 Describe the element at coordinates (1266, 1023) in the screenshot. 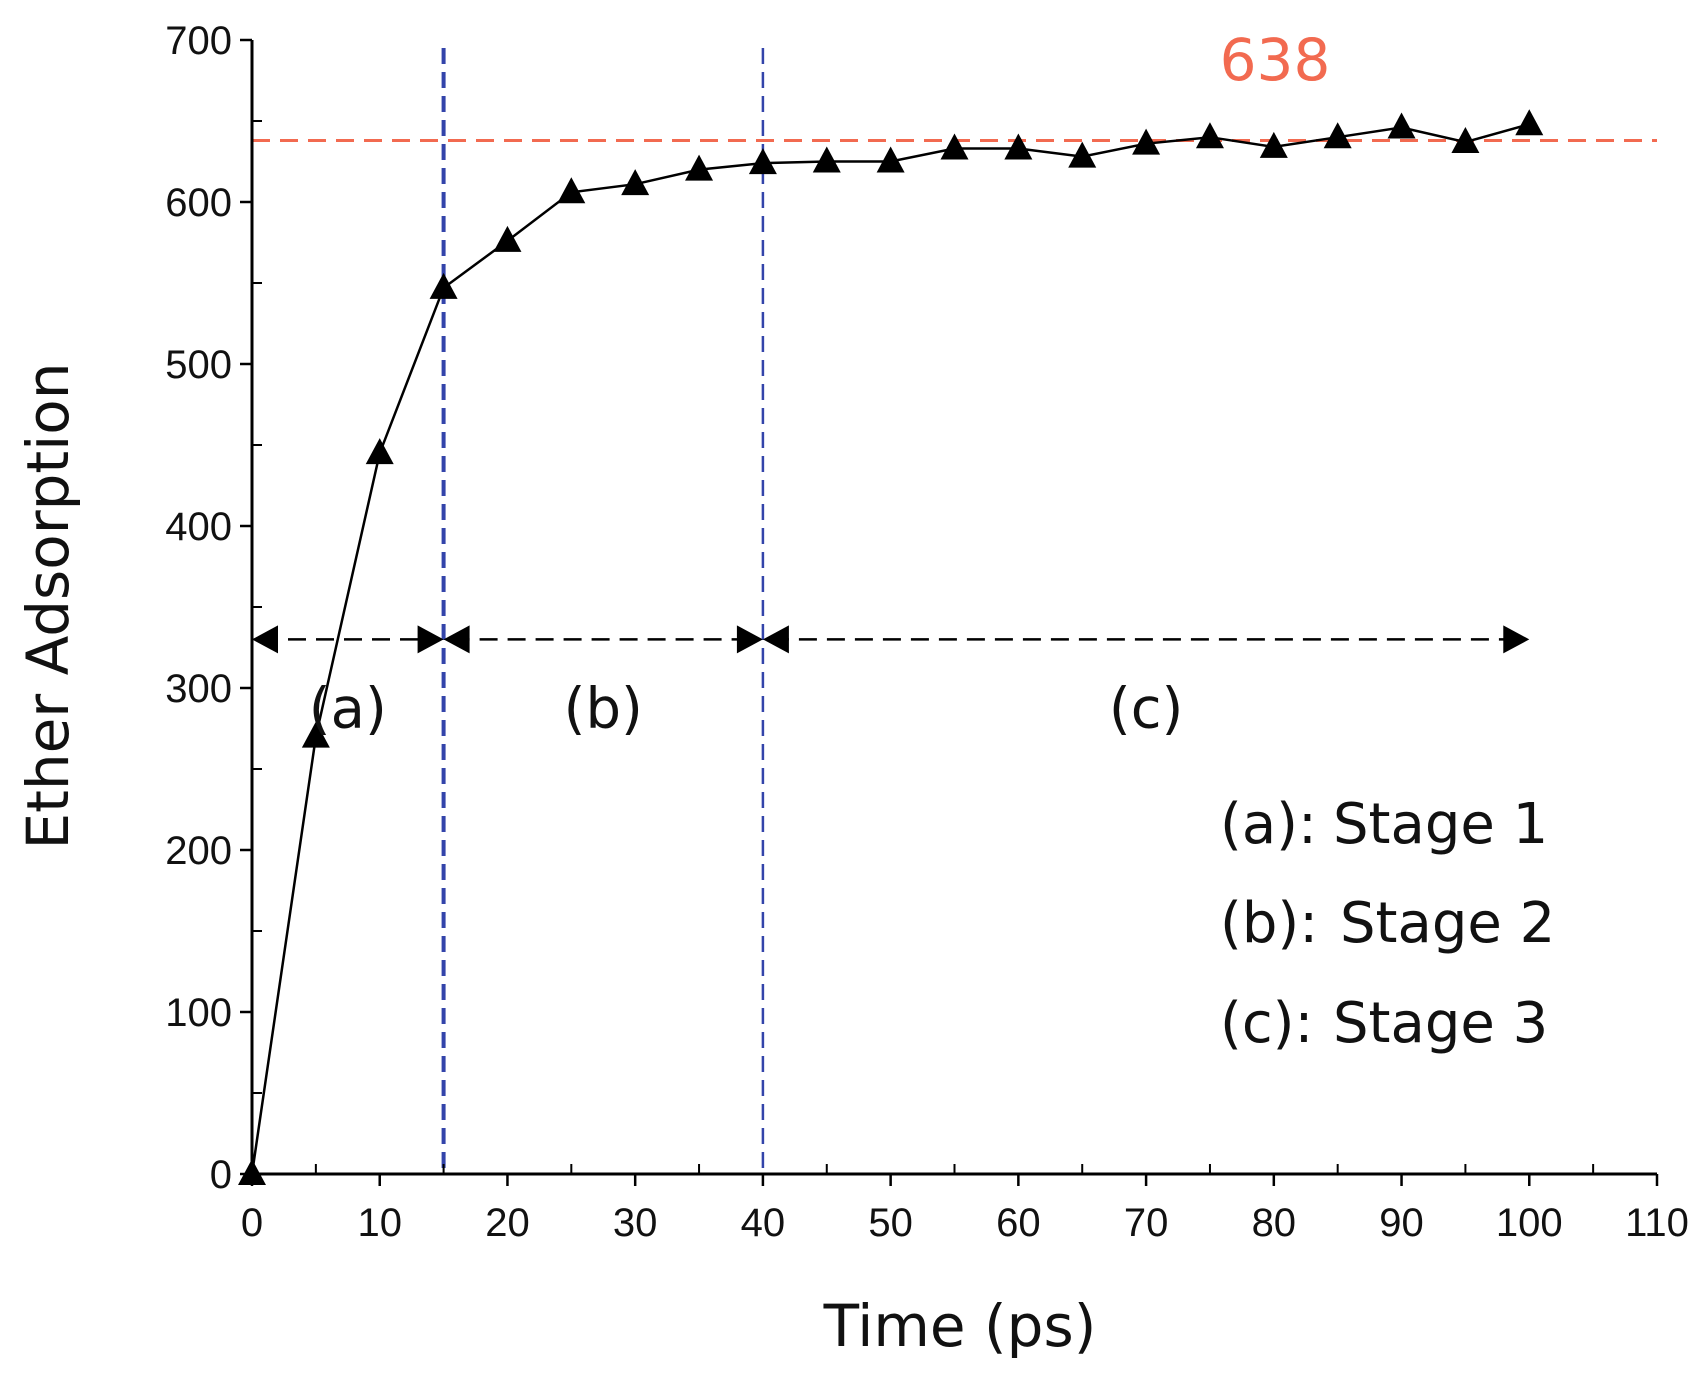

I see `legend-key: (c):` at that location.